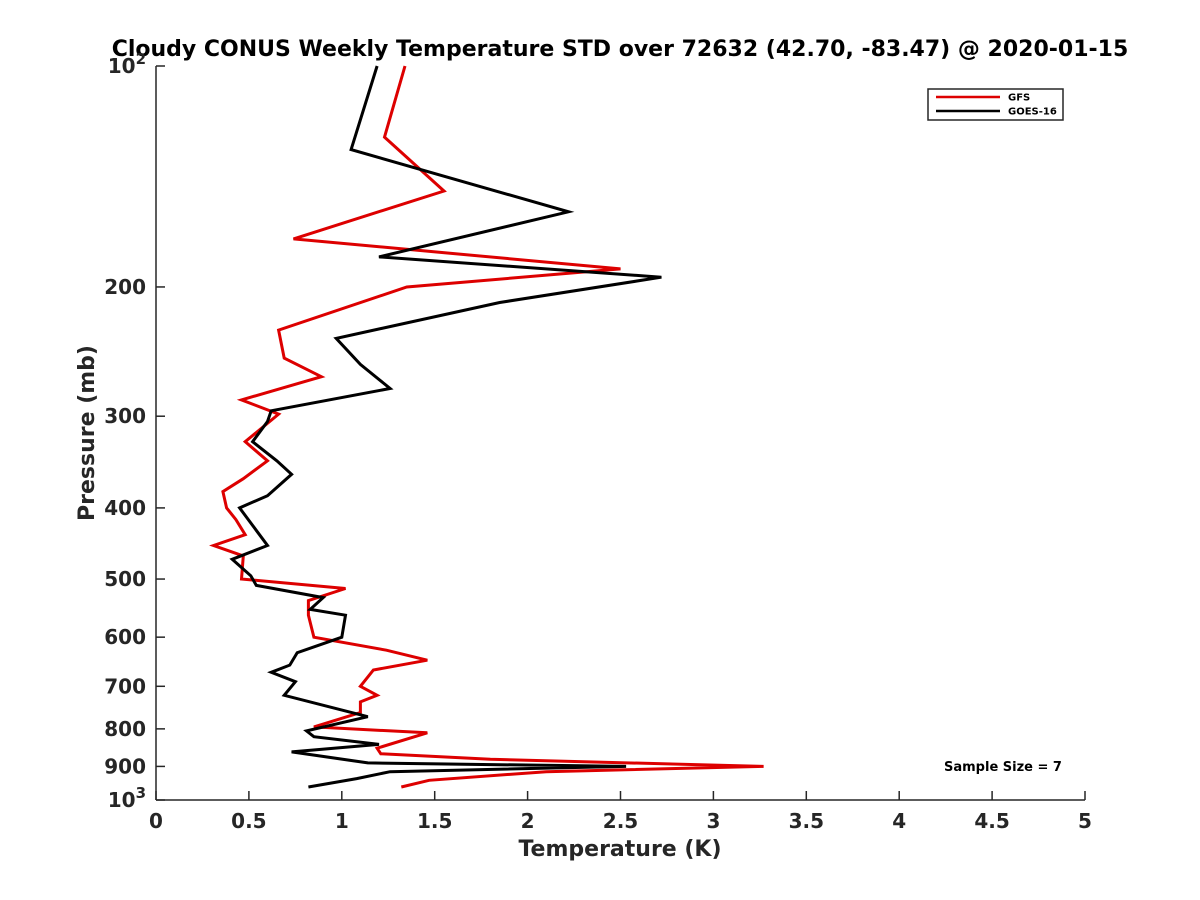 The image size is (1200, 900). What do you see at coordinates (1003, 767) in the screenshot?
I see `sample-size-annotation: Sample Size = 7` at bounding box center [1003, 767].